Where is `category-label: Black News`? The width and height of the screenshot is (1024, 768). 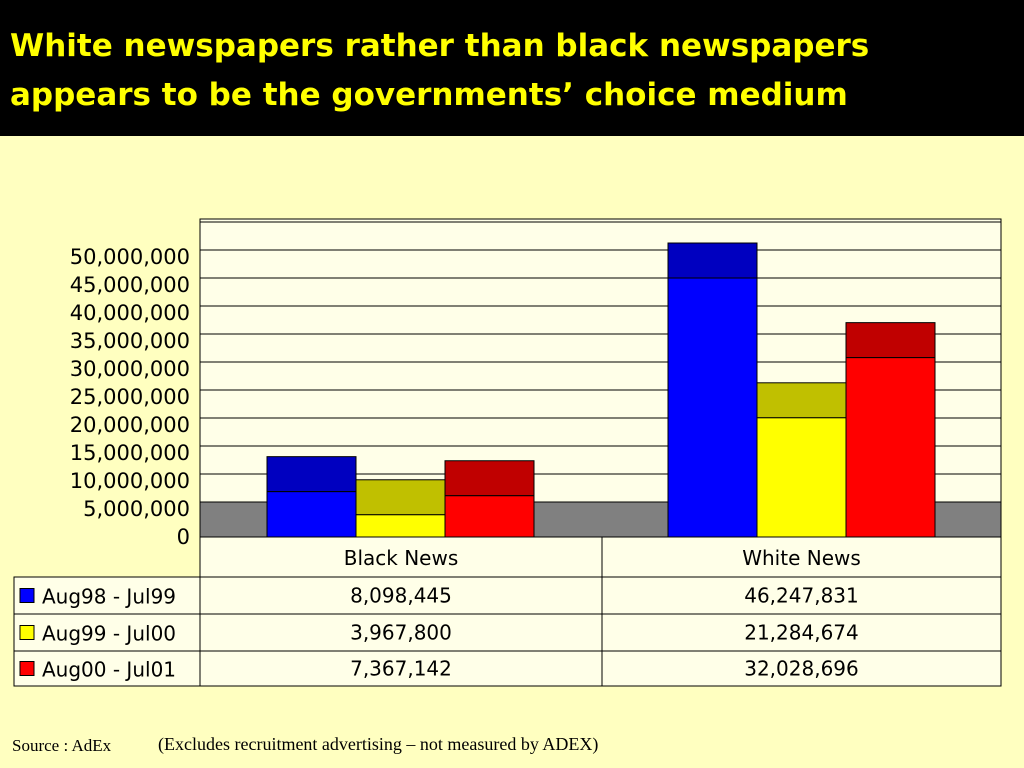 category-label: Black News is located at coordinates (401, 558).